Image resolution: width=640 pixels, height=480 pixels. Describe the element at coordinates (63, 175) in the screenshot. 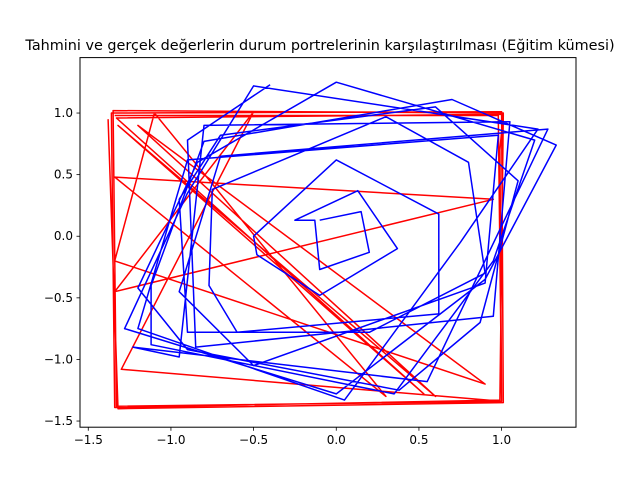

I see `y-tick-label: 0.5` at that location.